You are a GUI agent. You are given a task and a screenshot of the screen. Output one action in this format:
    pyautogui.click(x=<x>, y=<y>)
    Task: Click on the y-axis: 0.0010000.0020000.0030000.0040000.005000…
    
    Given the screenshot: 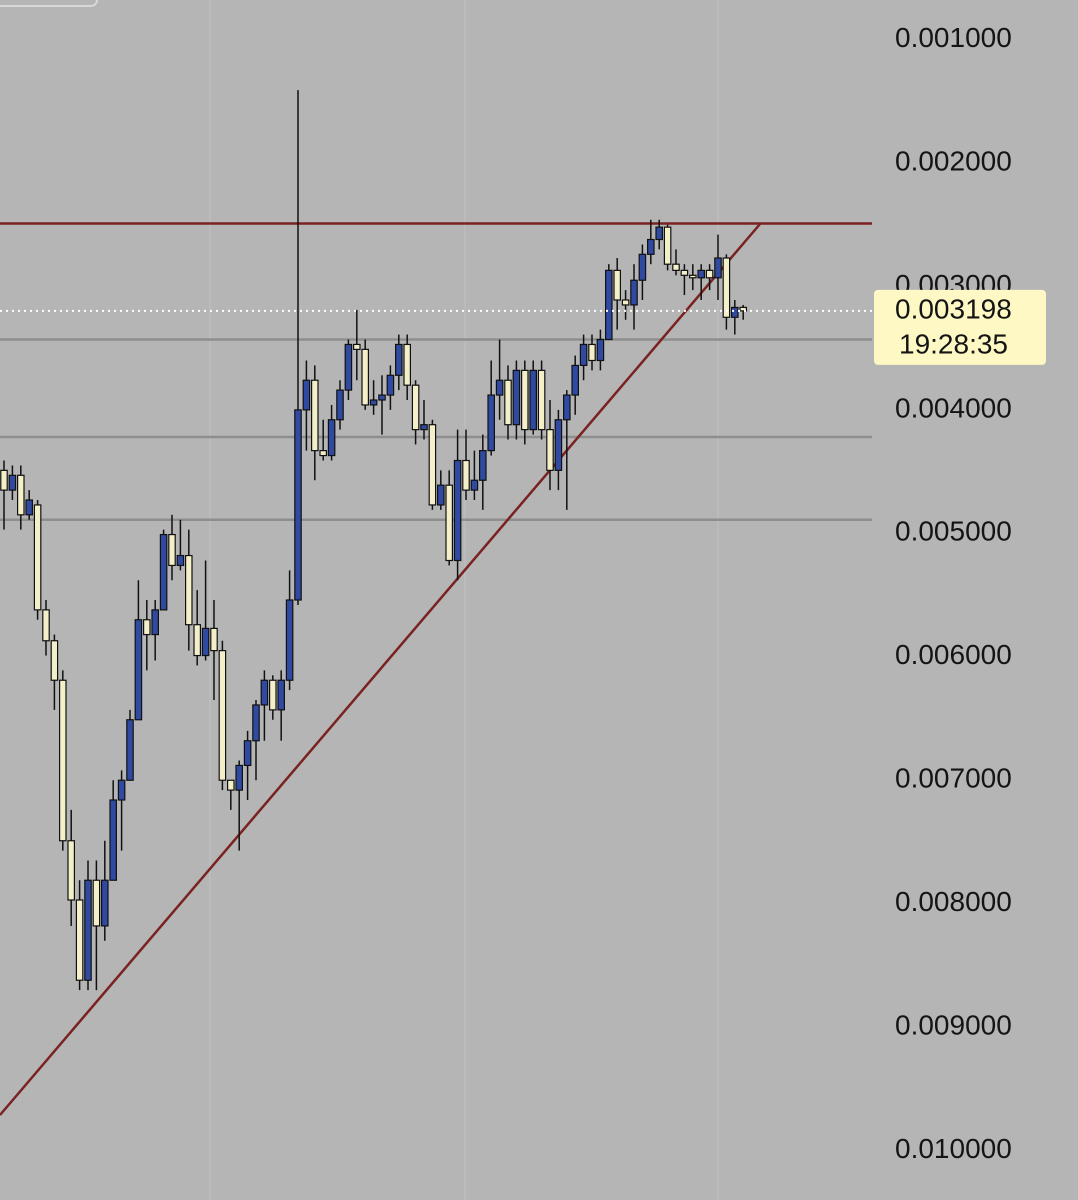 What is the action you would take?
    pyautogui.click(x=953, y=593)
    